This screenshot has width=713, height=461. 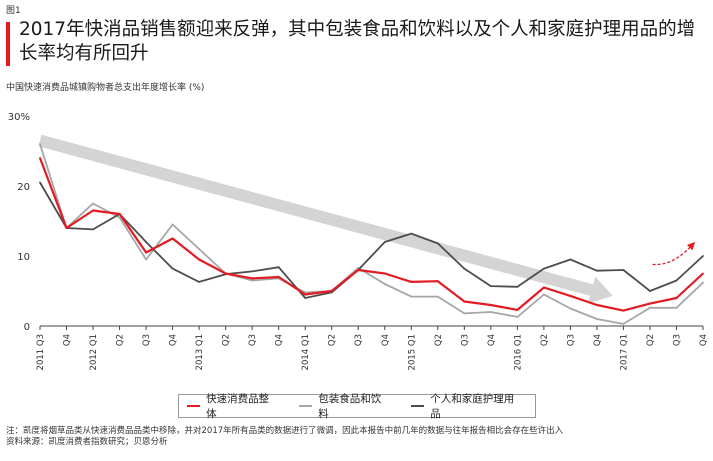 I want to click on figure-label: 图1, so click(x=13, y=11).